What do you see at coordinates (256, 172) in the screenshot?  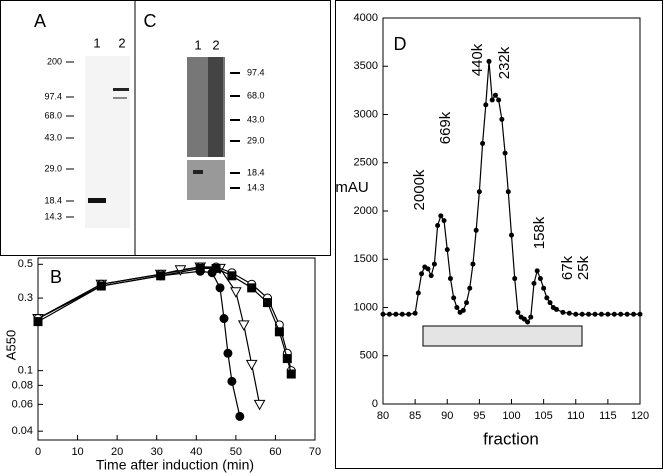 I see `marker-label: 18.4` at bounding box center [256, 172].